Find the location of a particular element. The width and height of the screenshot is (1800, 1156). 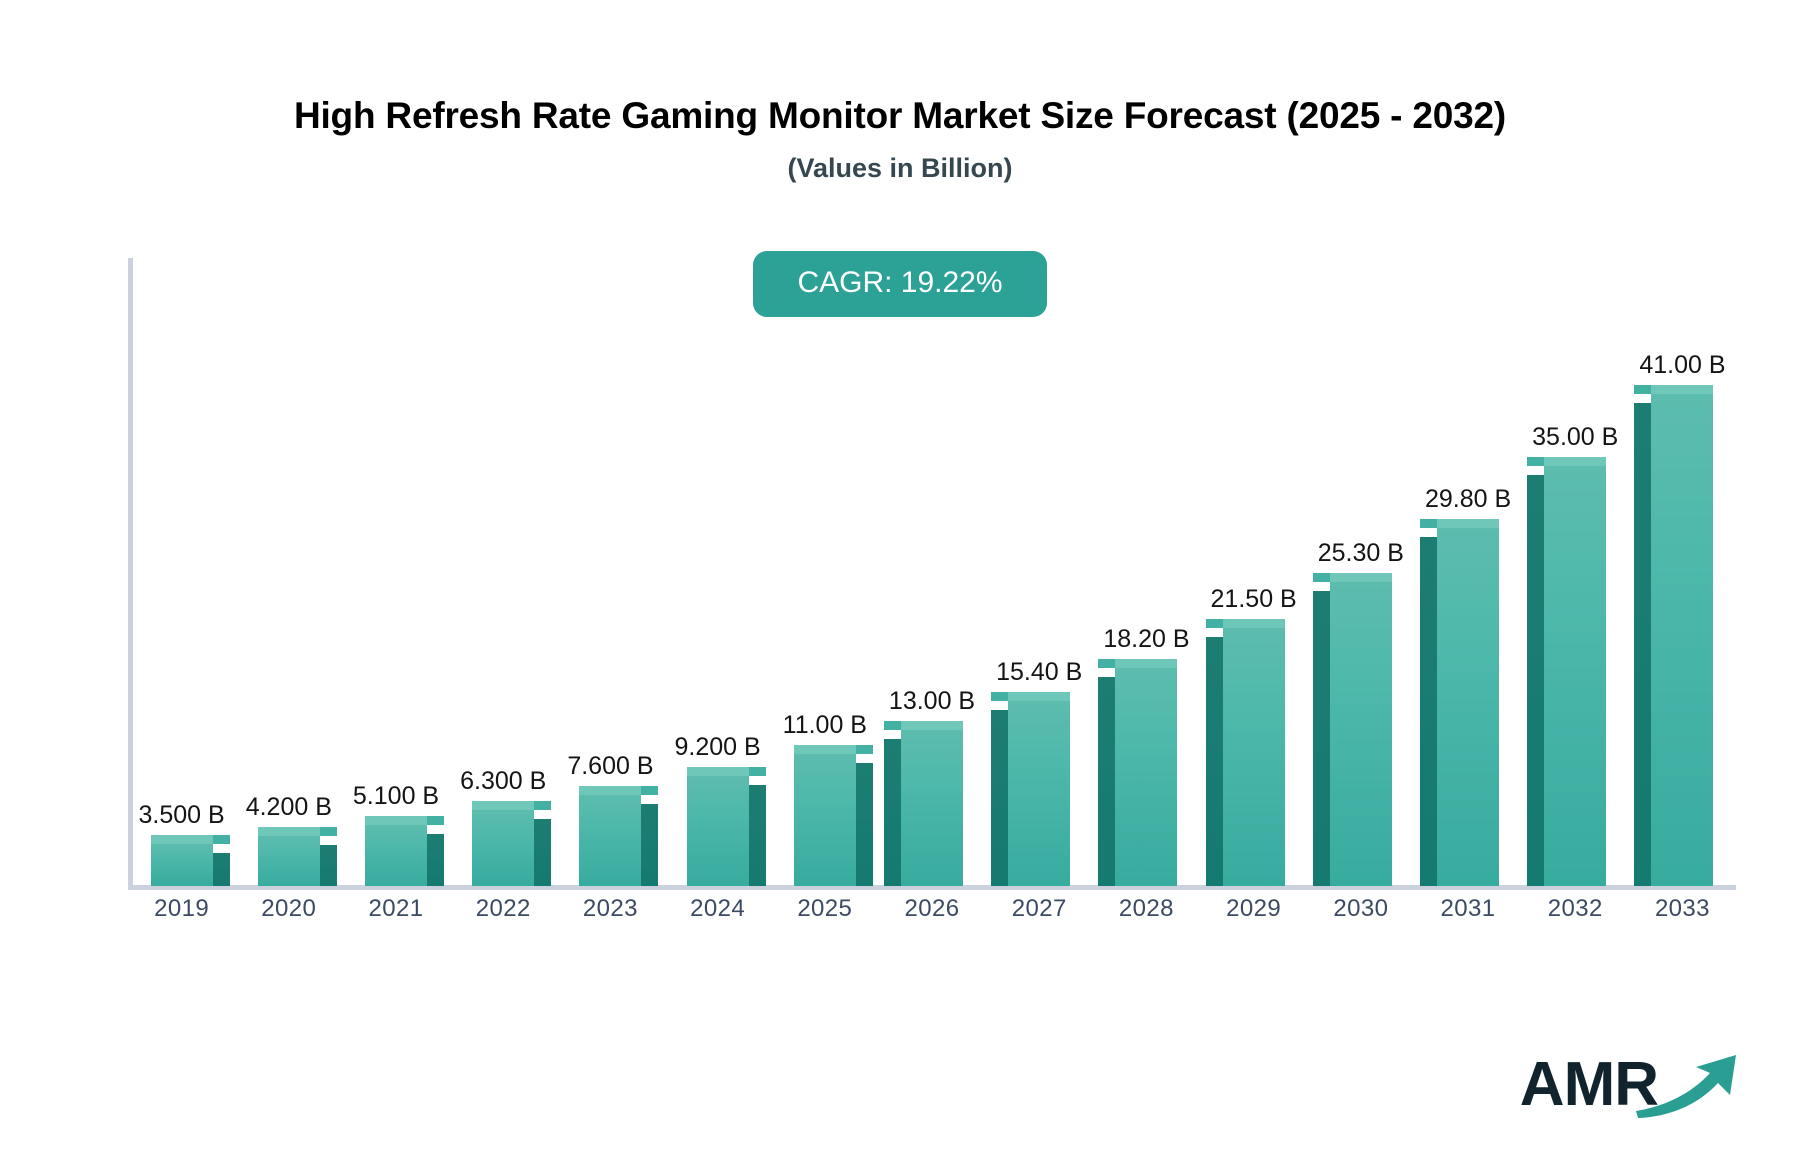

bar: 4.200 B is located at coordinates (291, 839).